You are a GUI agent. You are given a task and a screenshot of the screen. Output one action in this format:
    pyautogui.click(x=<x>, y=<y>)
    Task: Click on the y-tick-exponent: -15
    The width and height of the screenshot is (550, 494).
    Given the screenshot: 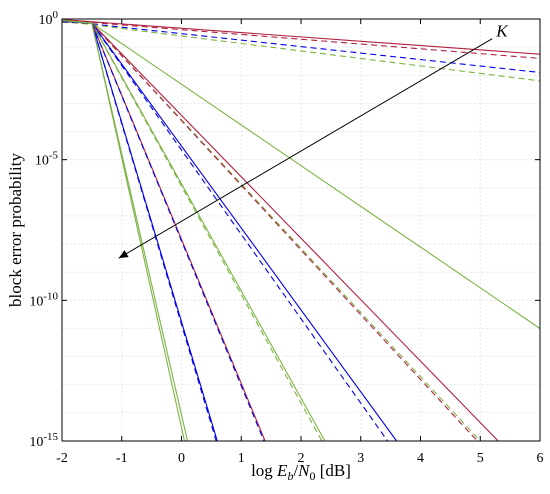 What is the action you would take?
    pyautogui.click(x=50, y=437)
    